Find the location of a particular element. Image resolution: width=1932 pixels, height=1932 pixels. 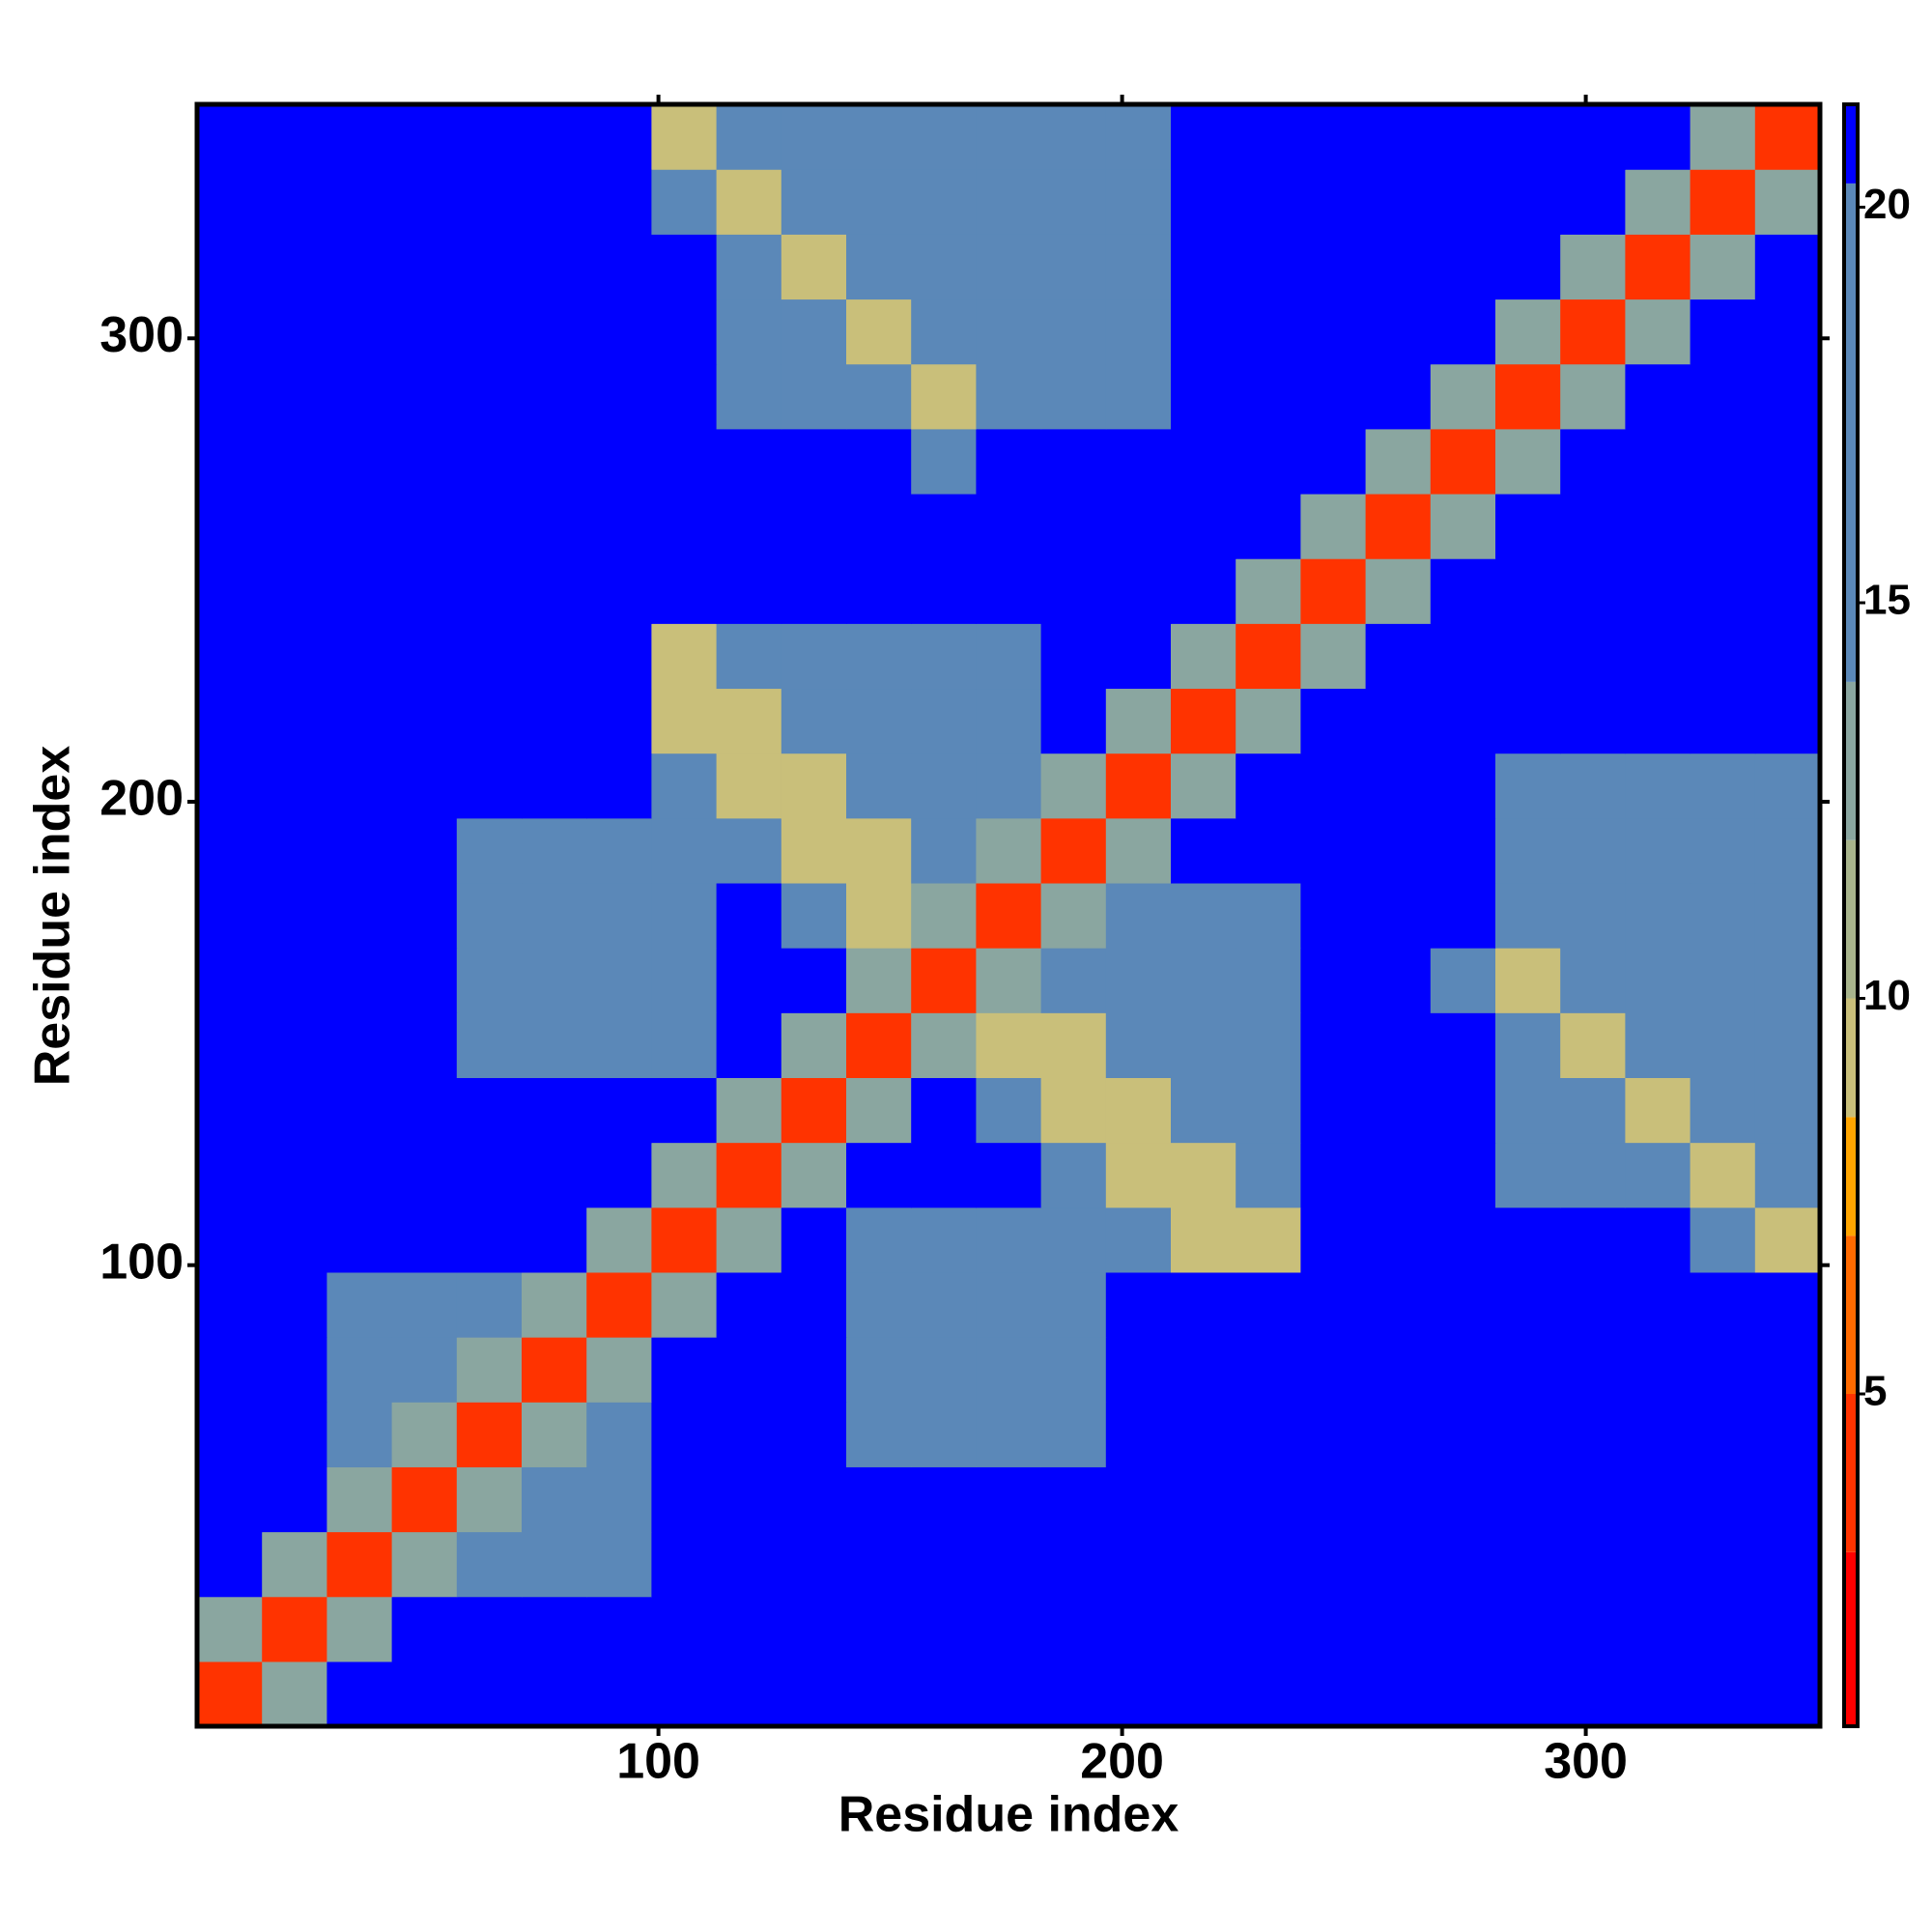

y-axis-title: Residue index is located at coordinates (53, 916).